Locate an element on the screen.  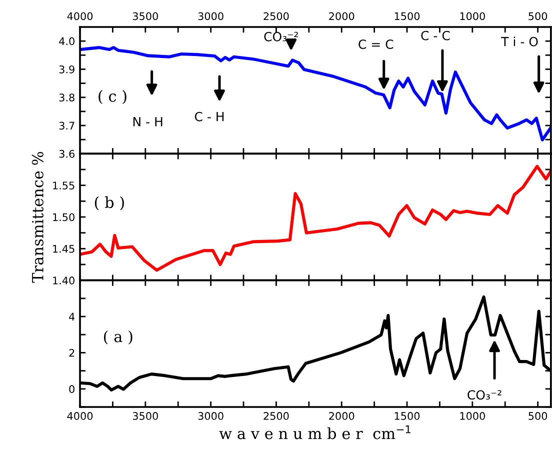
y-tick-label: 1.40 is located at coordinates (63, 280).